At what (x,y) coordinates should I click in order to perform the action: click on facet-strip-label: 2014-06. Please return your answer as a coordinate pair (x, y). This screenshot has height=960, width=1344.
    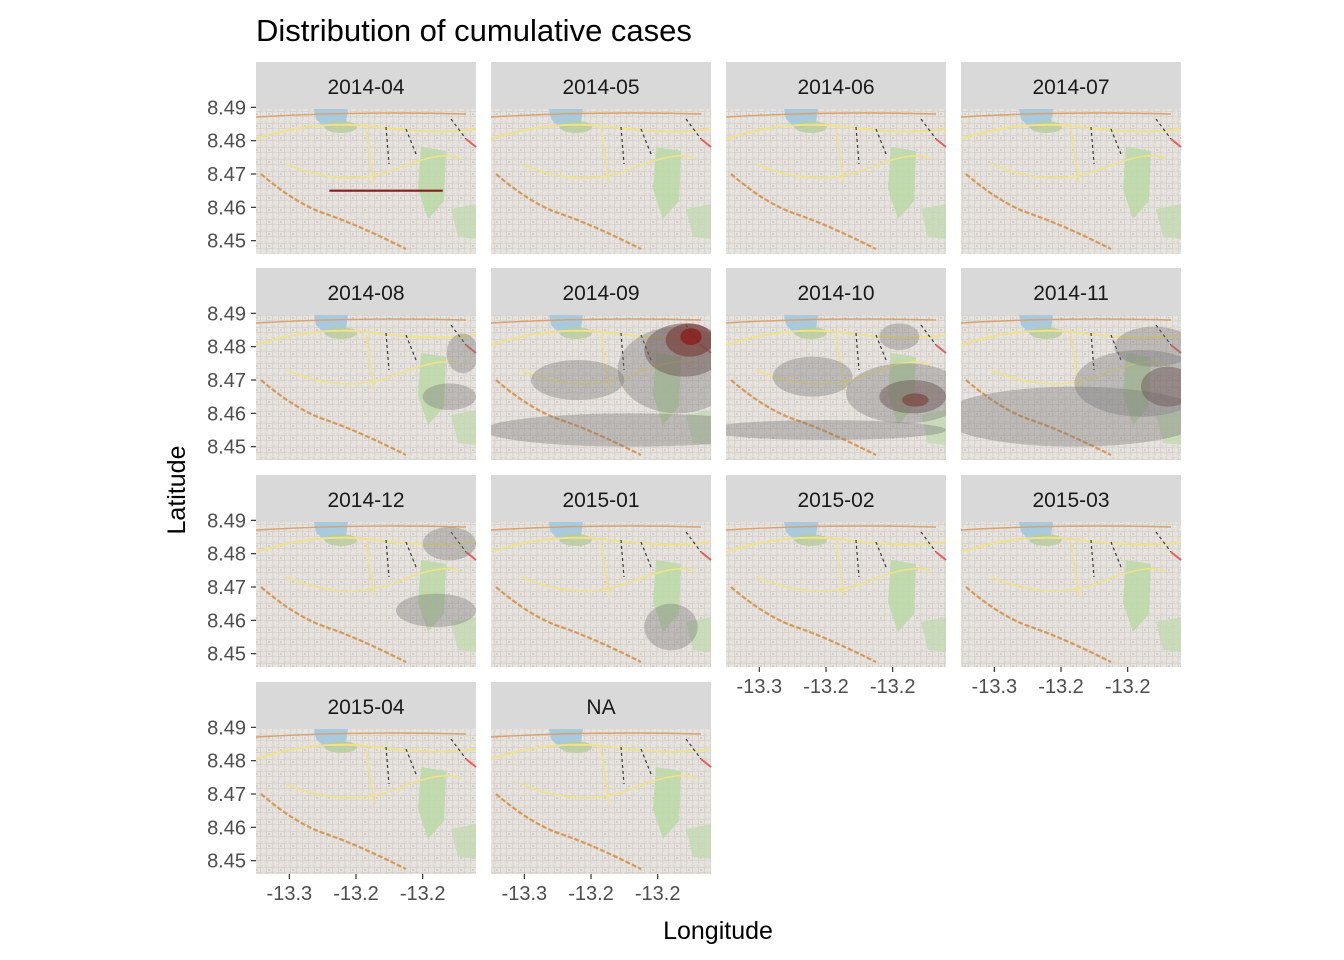
    Looking at the image, I should click on (835, 87).